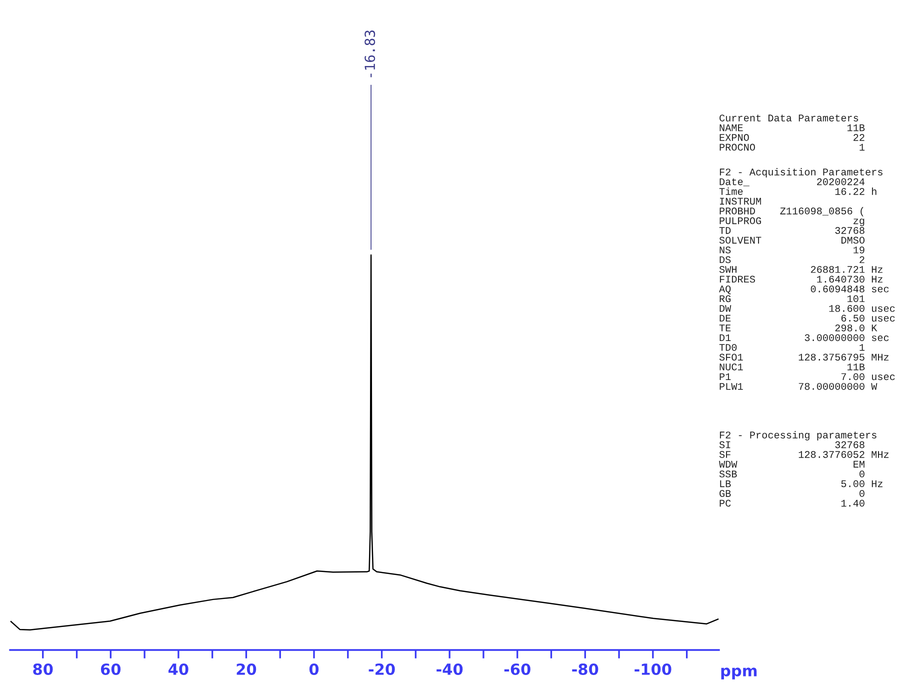 The width and height of the screenshot is (907, 686). What do you see at coordinates (804, 469) in the screenshot?
I see `text: F2 - Processing parameters SI 32768 SF 128.3776052 MHz WDW EM SSB 0 LB 5.00 Hz GB 0 PC 1.40` at bounding box center [804, 469].